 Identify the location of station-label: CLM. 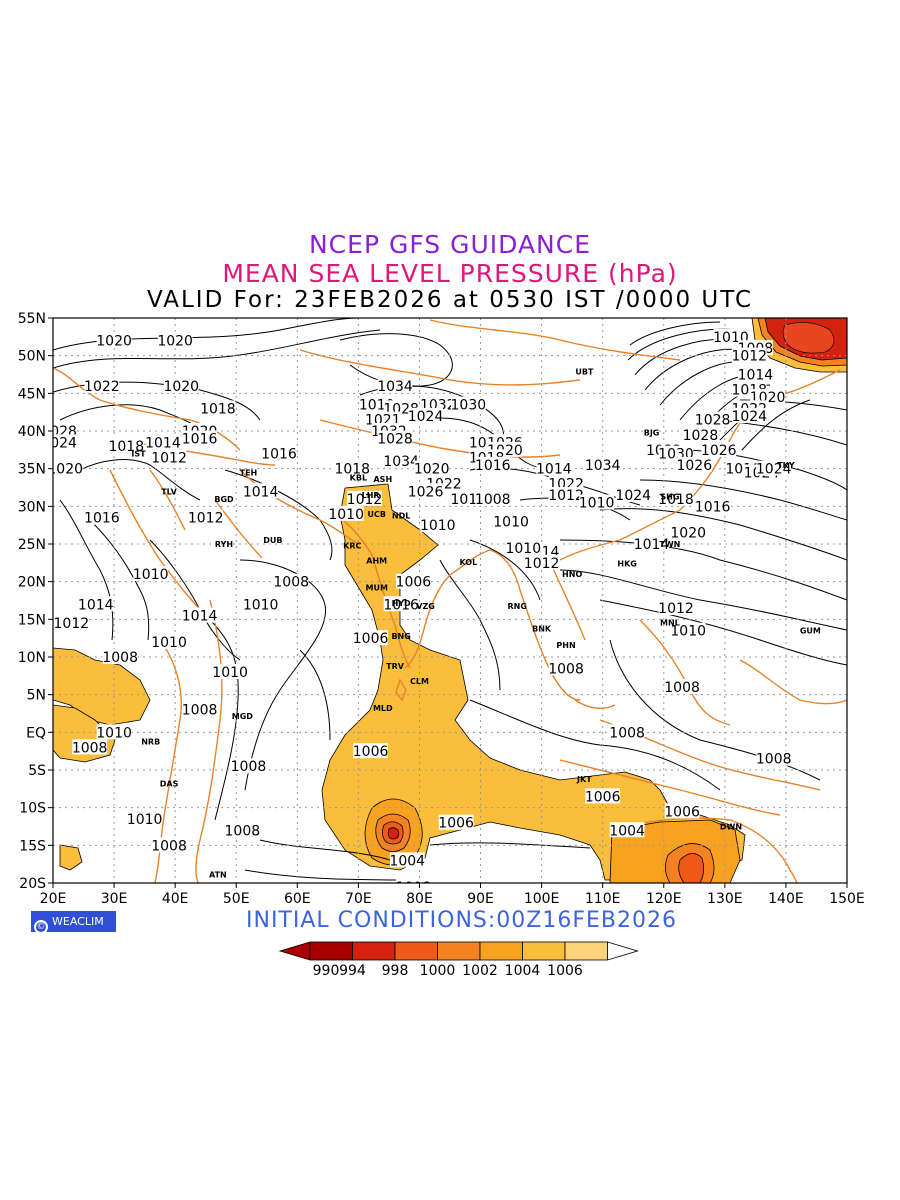
(419, 681).